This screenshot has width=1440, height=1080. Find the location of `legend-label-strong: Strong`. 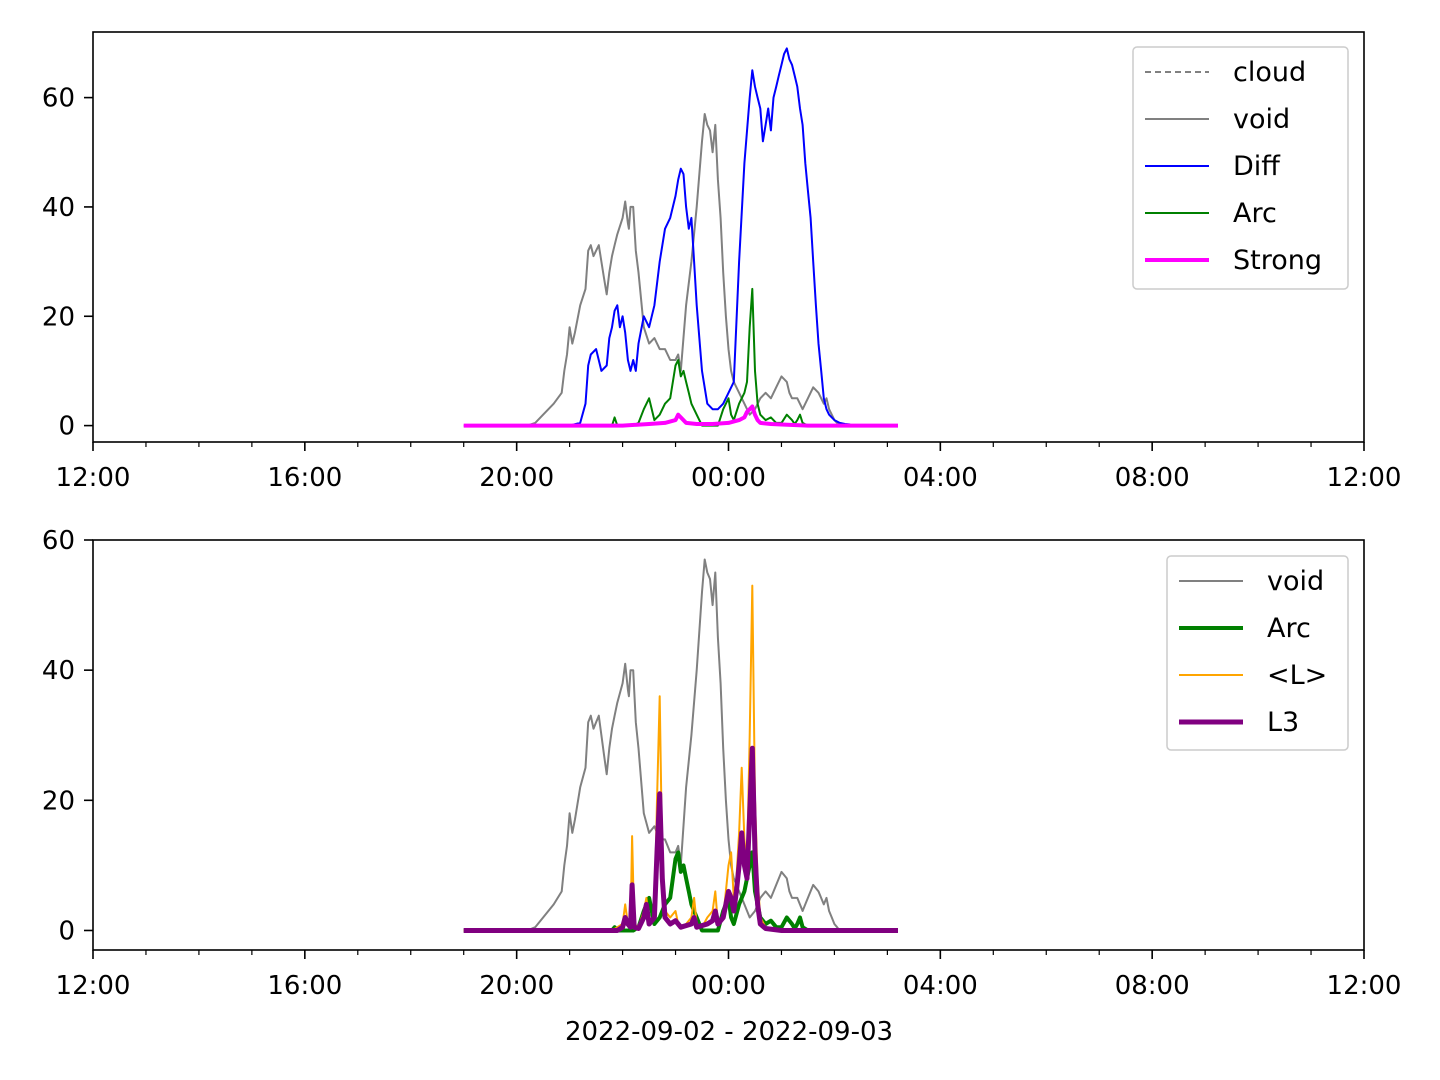

legend-label-strong: Strong is located at coordinates (1277, 260).